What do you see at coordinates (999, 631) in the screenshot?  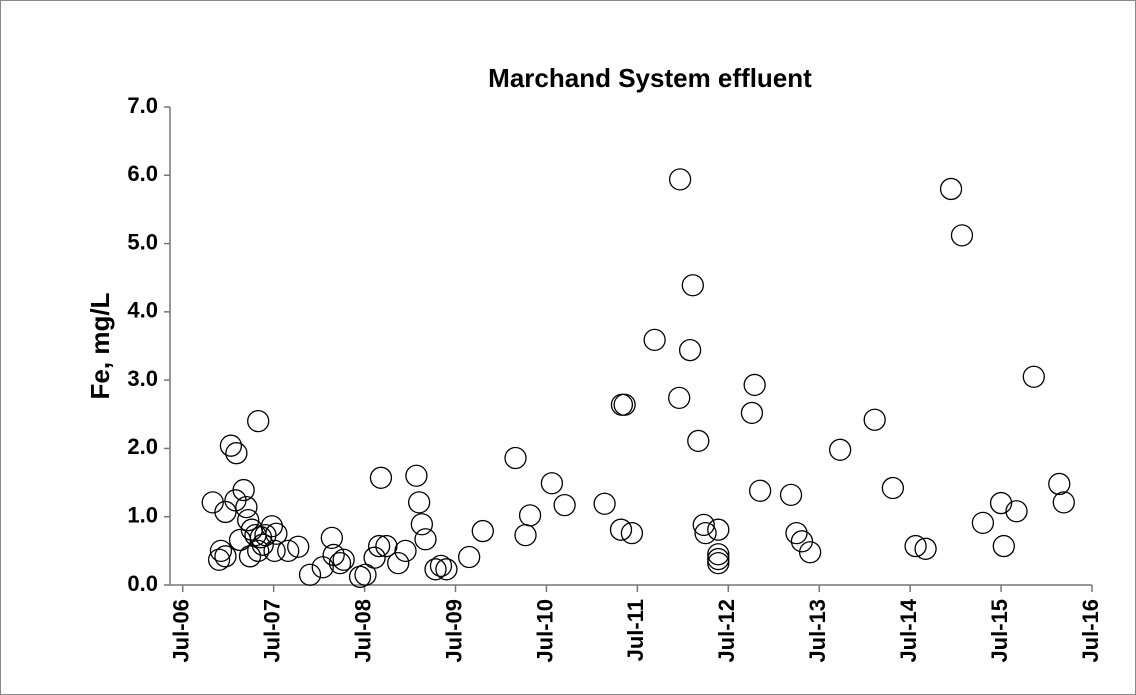 I see `x-tick-label: Jul-15` at bounding box center [999, 631].